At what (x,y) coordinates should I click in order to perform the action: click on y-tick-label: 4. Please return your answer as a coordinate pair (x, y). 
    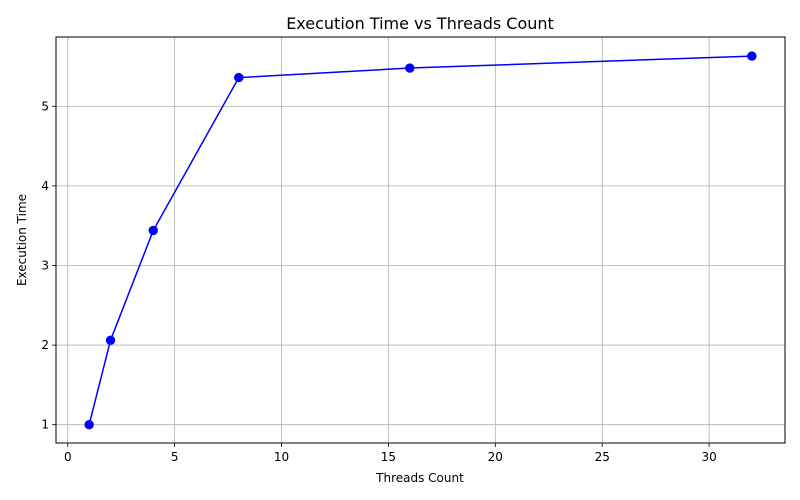
    Looking at the image, I should click on (45, 186).